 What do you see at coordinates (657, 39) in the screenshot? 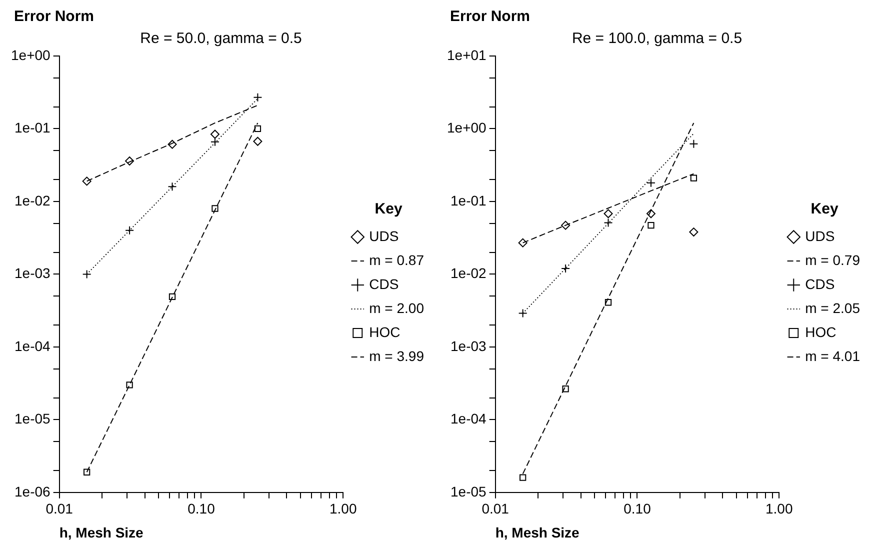
I see `chart-title: Re = 100.0, gamma = 0.5` at bounding box center [657, 39].